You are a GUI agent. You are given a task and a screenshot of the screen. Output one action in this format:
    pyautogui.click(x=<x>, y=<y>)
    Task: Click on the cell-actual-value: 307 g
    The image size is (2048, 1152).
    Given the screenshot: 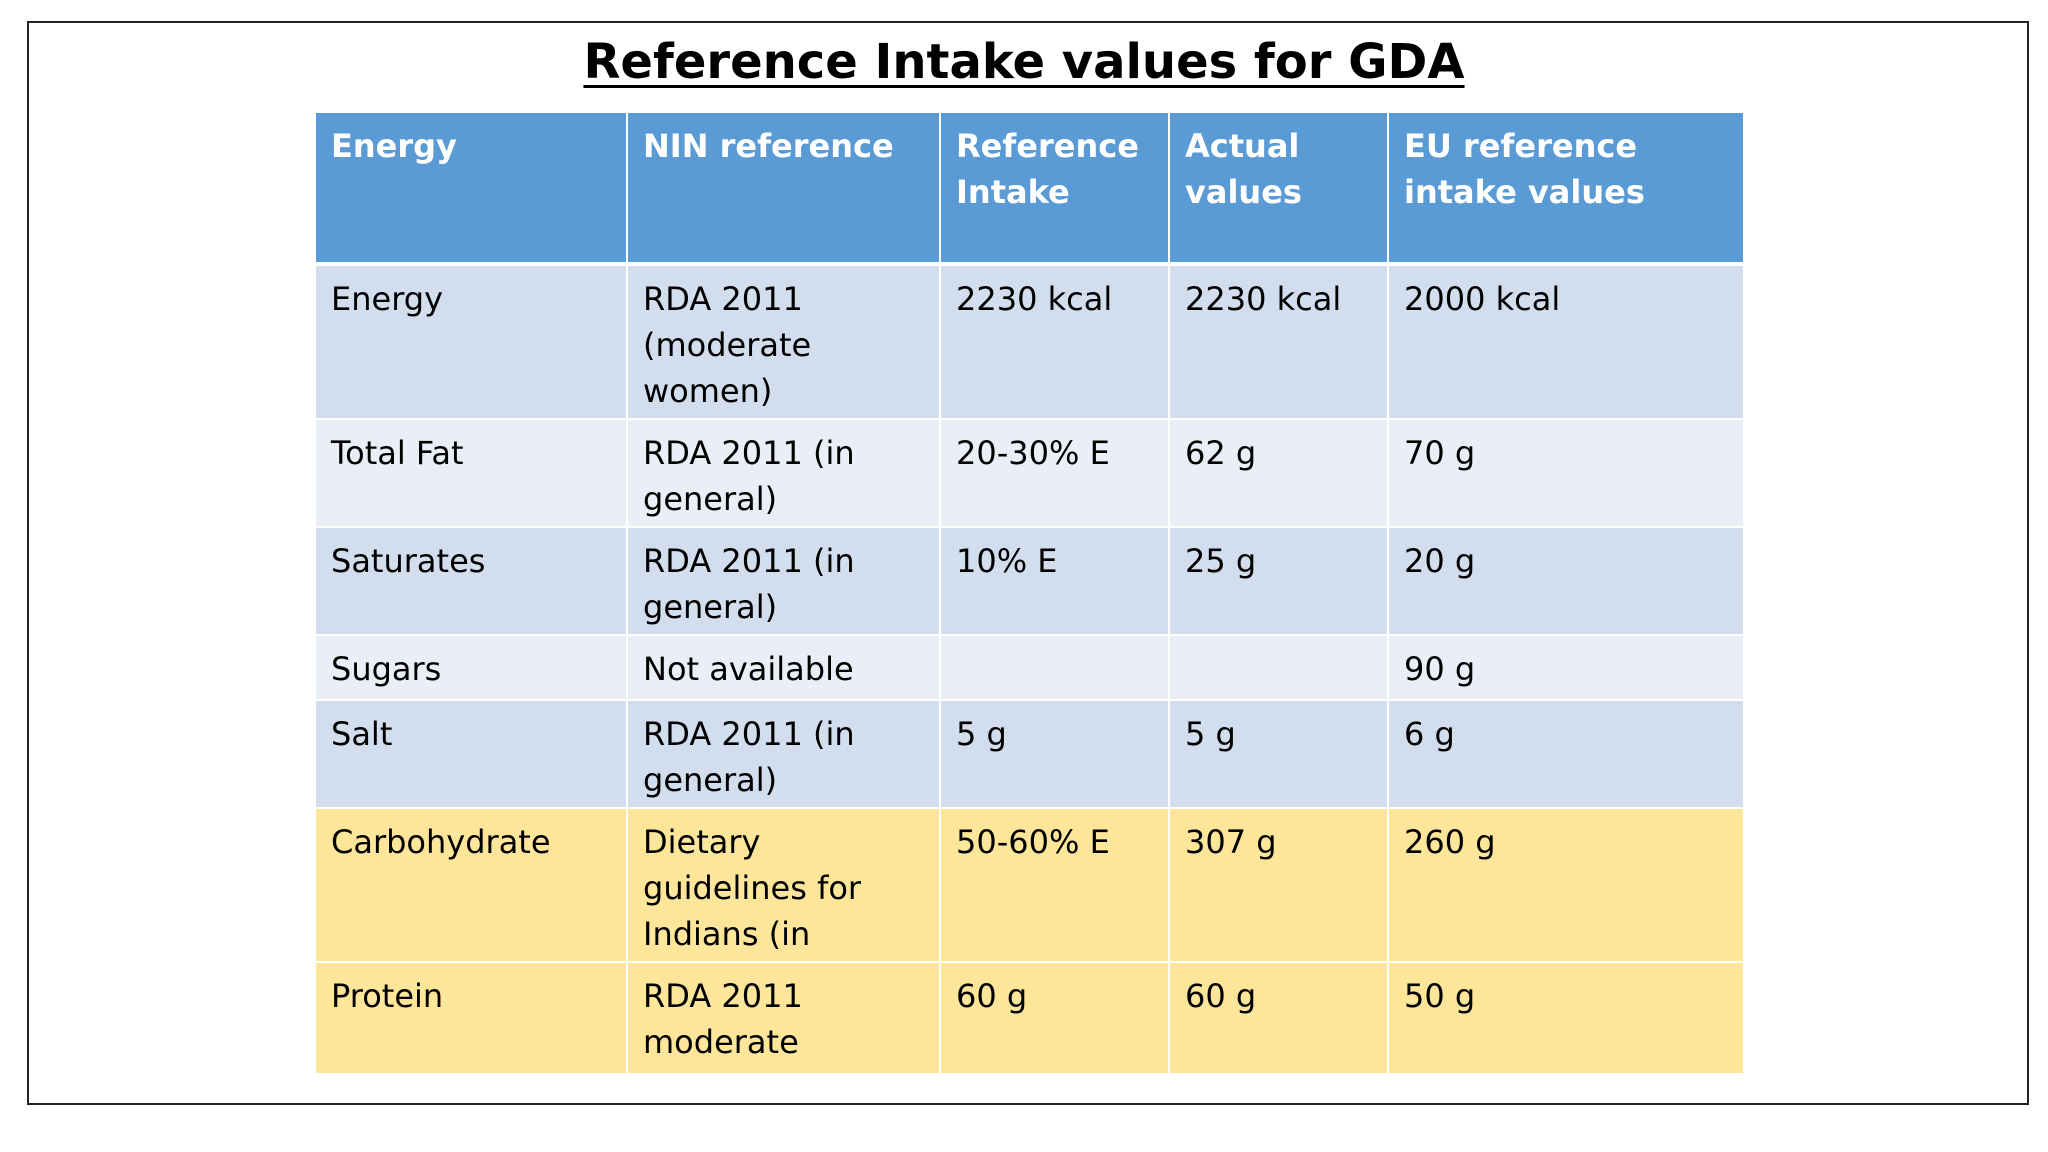 What is the action you would take?
    pyautogui.click(x=1279, y=886)
    